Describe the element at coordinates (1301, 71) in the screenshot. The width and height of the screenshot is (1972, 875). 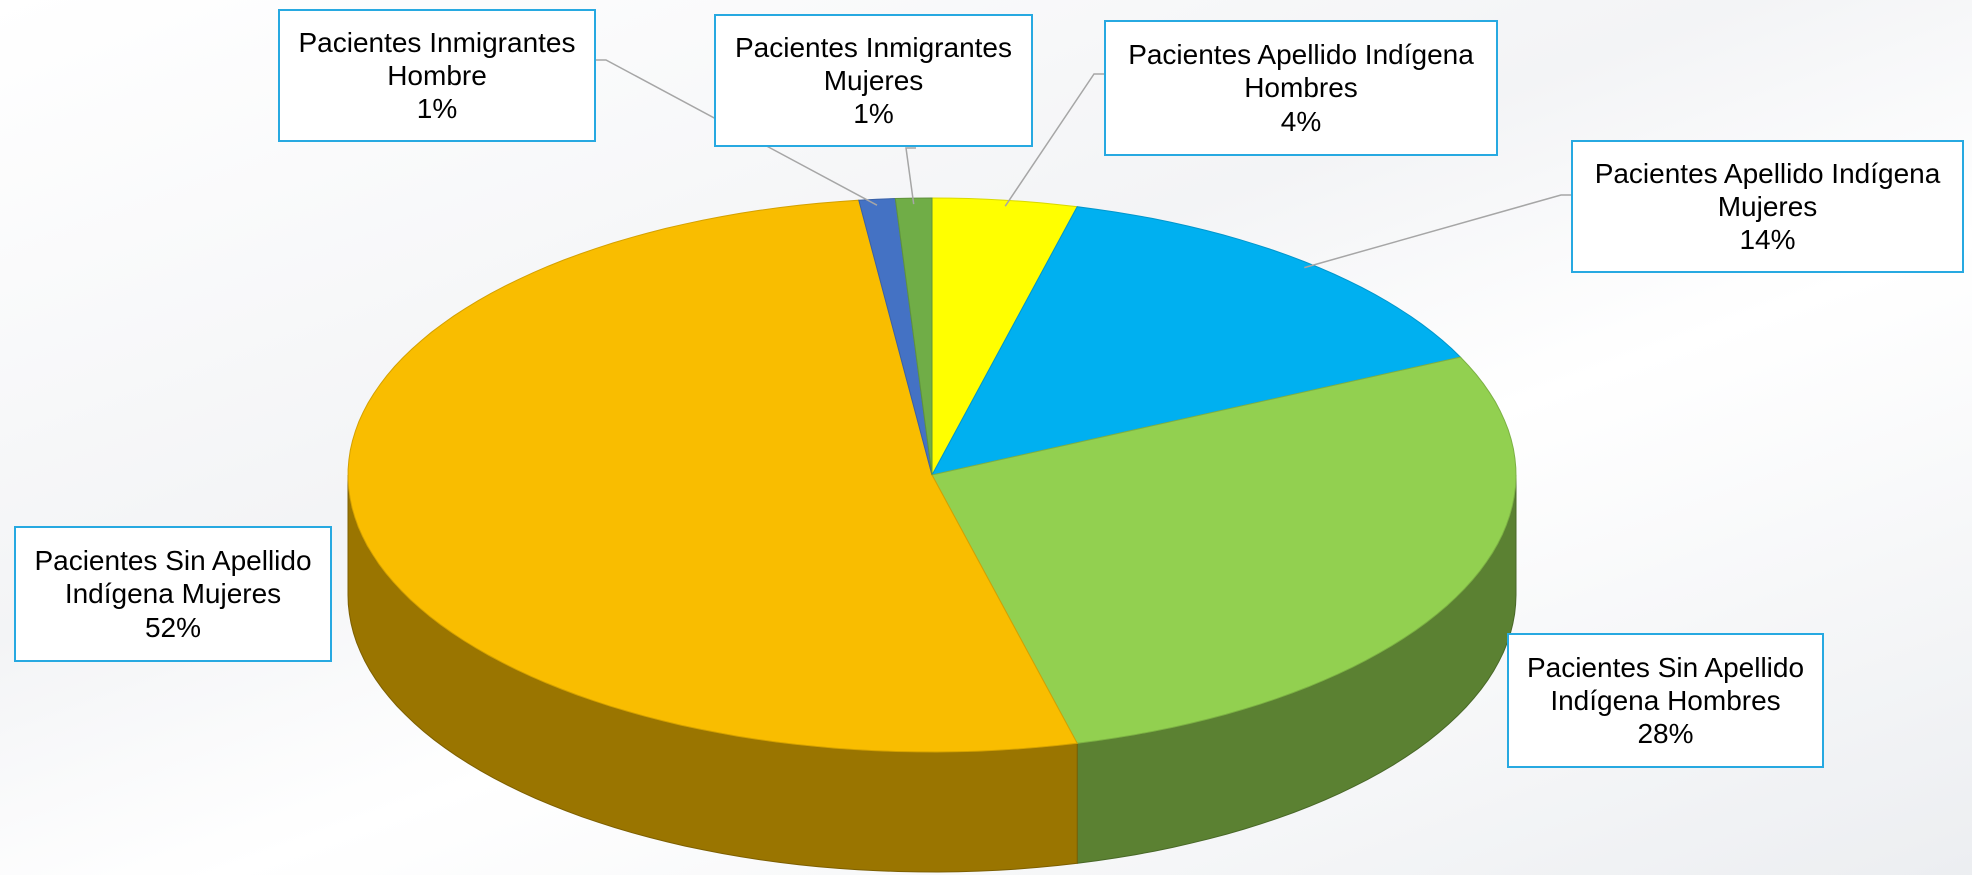
I see `label-name: Pacientes Apellido Indígena Hombres` at that location.